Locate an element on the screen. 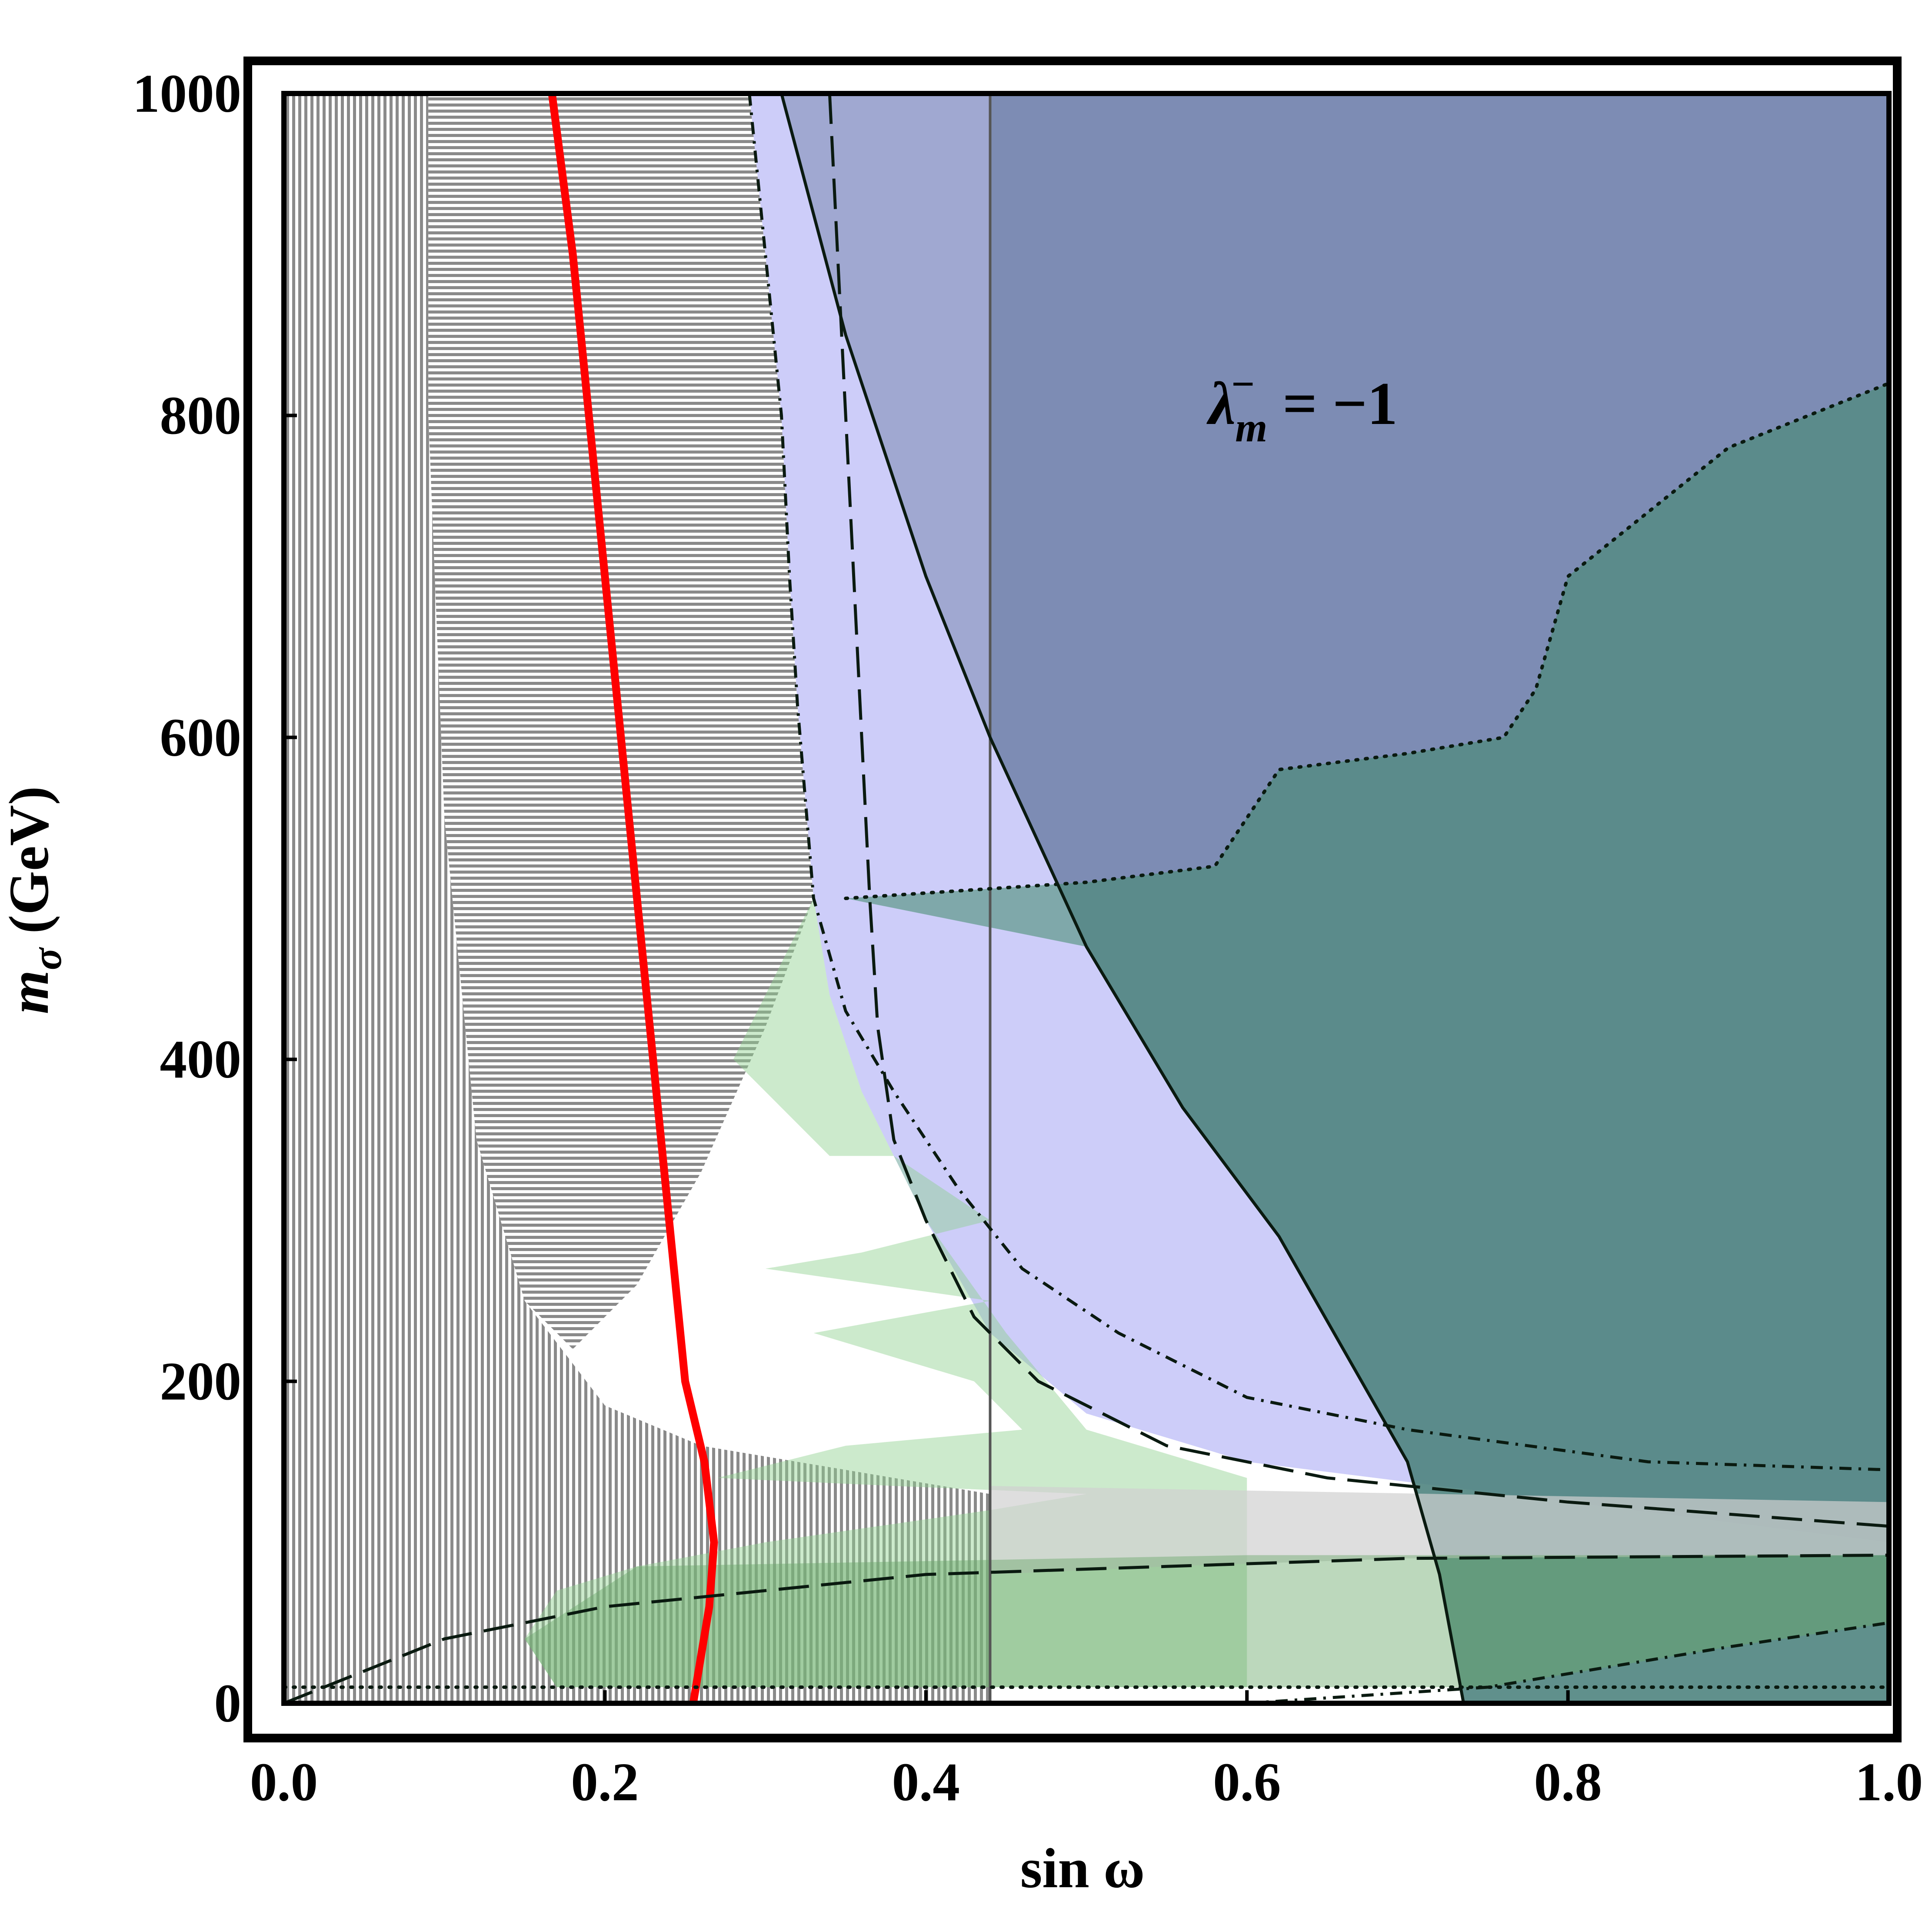  lambda-annotation: λ− m = −1 is located at coordinates (1302, 405).